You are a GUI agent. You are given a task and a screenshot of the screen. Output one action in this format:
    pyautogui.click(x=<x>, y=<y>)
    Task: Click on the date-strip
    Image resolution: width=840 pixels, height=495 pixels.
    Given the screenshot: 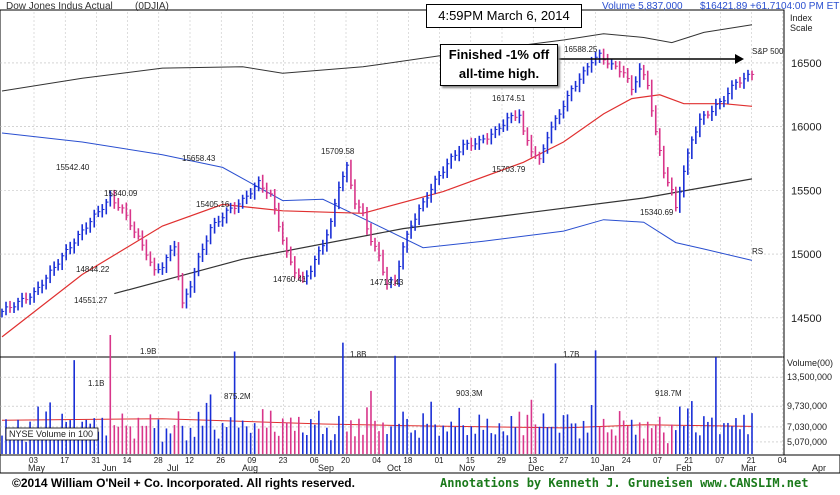 What is the action you would take?
    pyautogui.click(x=420, y=464)
    